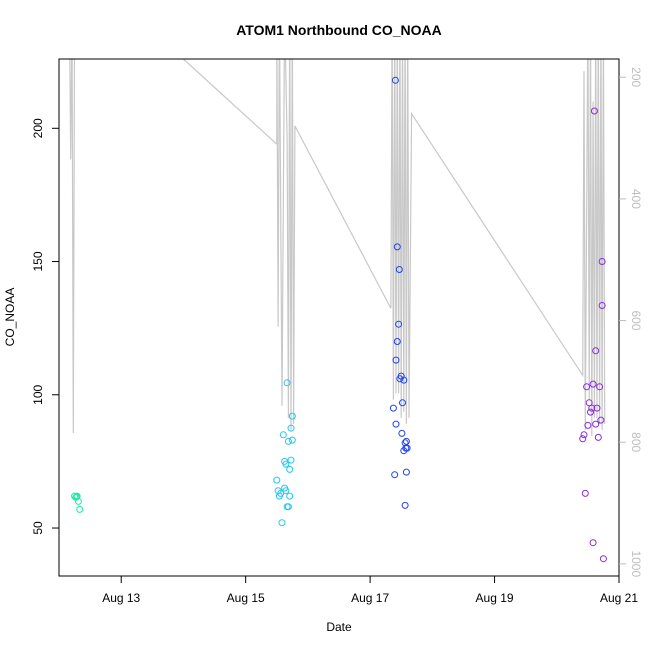 This screenshot has width=650, height=650. What do you see at coordinates (636, 77) in the screenshot?
I see `y2-tick-label: 200` at bounding box center [636, 77].